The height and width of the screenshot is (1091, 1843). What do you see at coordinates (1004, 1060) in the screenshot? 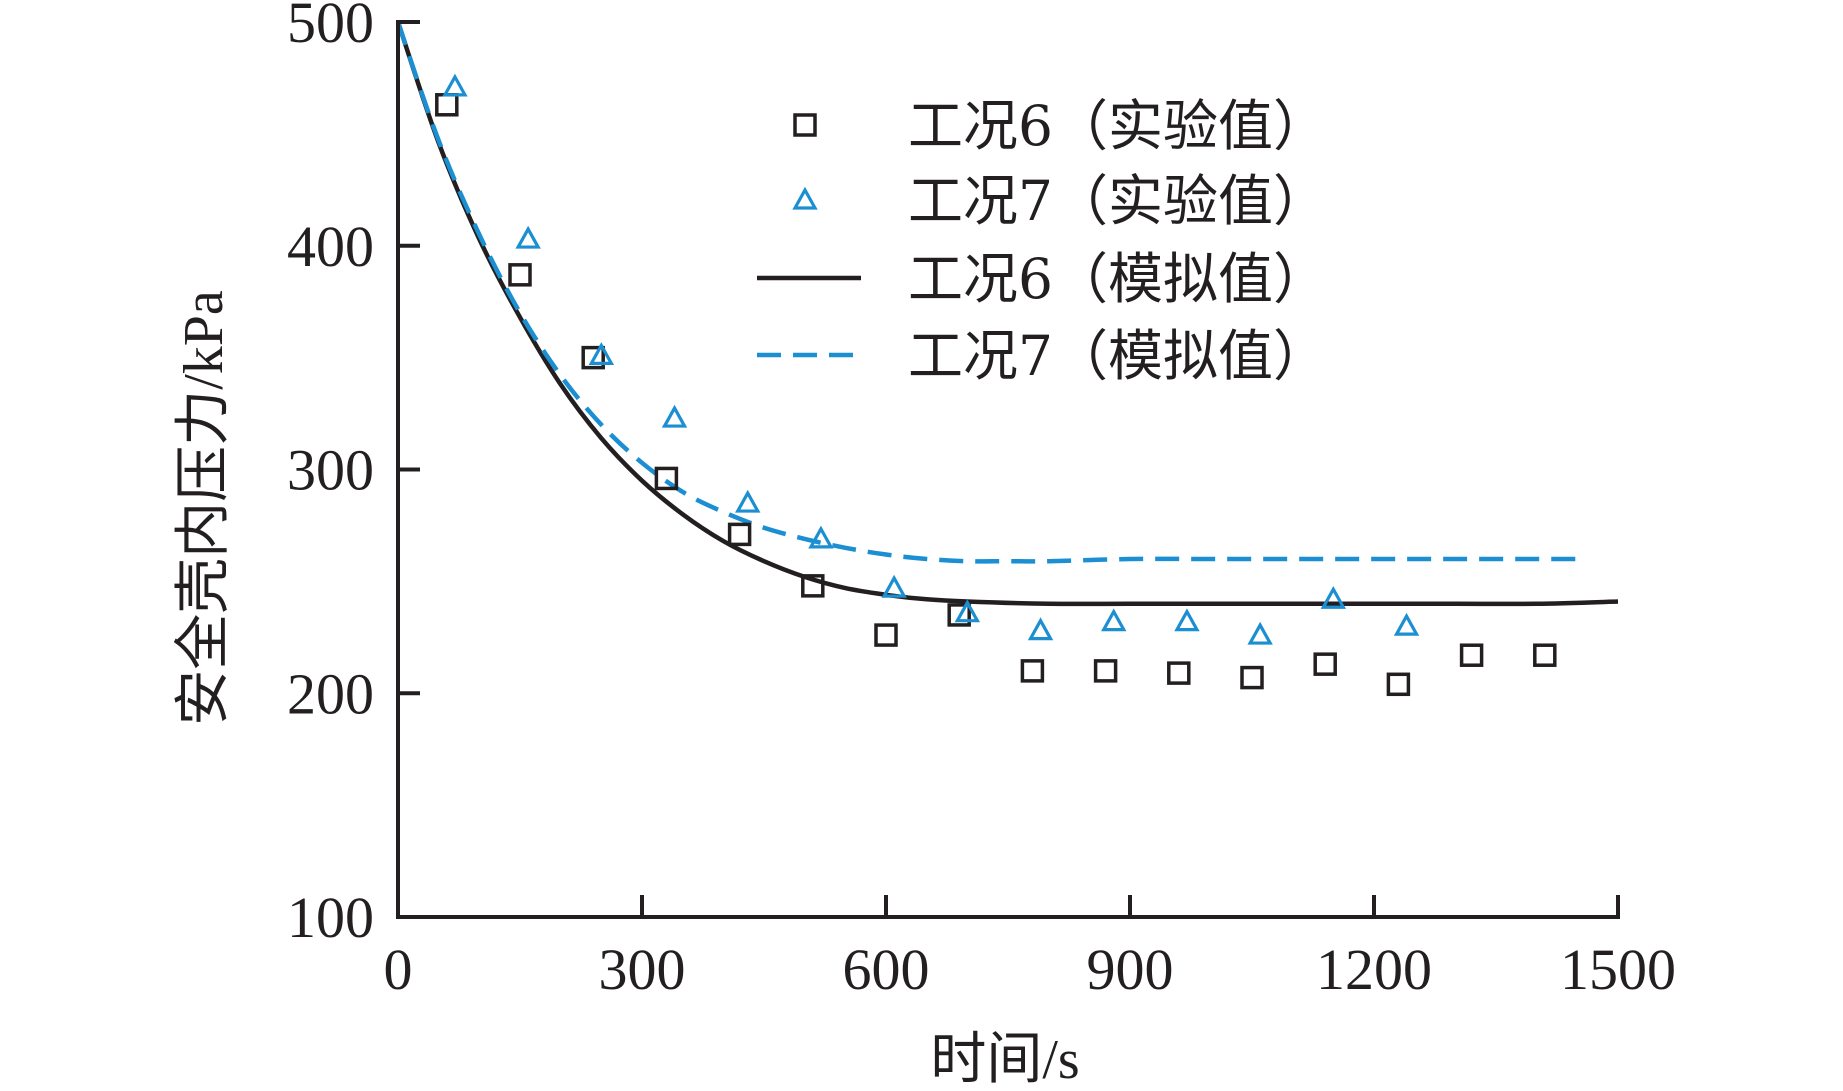
I see `x-axis-title: 时间/s` at bounding box center [1004, 1060].